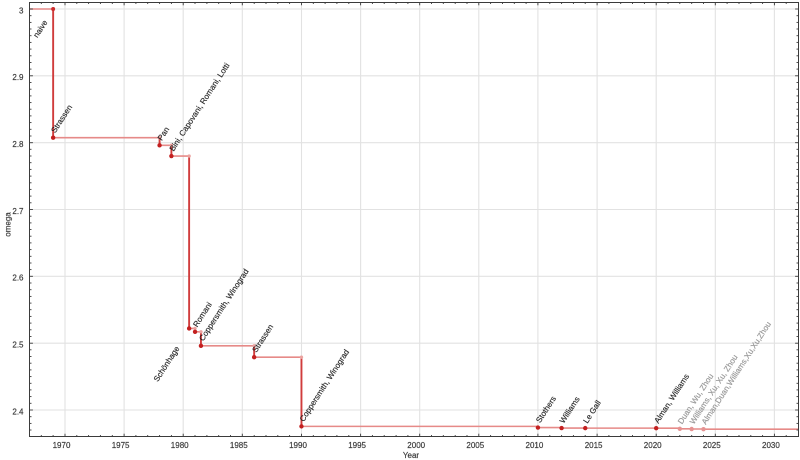 The height and width of the screenshot is (460, 800). Describe the element at coordinates (475, 445) in the screenshot. I see `svg-text: 2005` at that location.